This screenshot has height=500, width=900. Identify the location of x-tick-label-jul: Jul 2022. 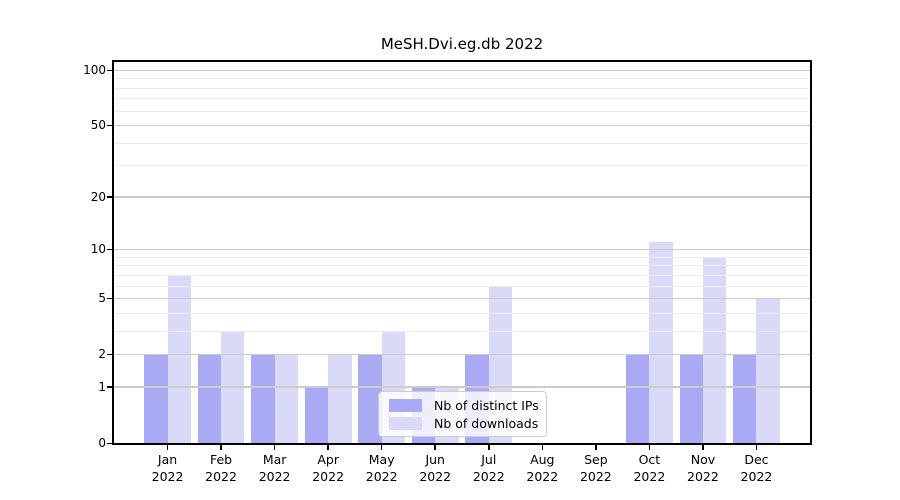
(488, 468).